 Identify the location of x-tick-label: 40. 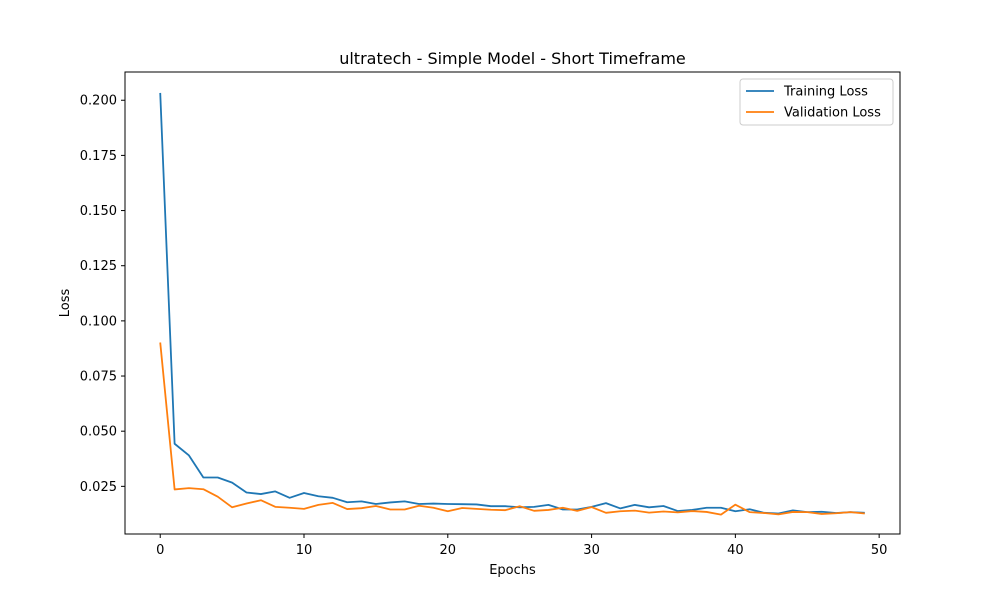
(735, 550).